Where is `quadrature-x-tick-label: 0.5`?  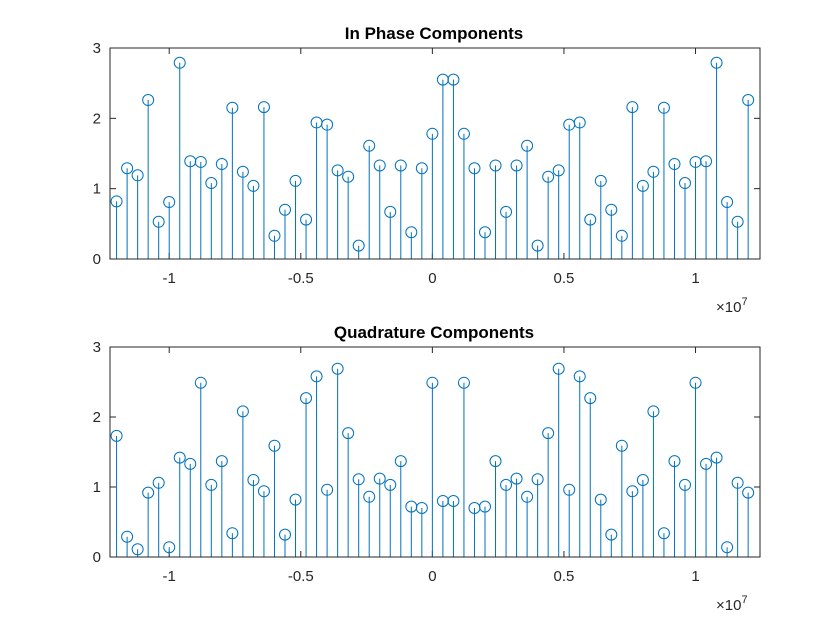
quadrature-x-tick-label: 0.5 is located at coordinates (564, 576).